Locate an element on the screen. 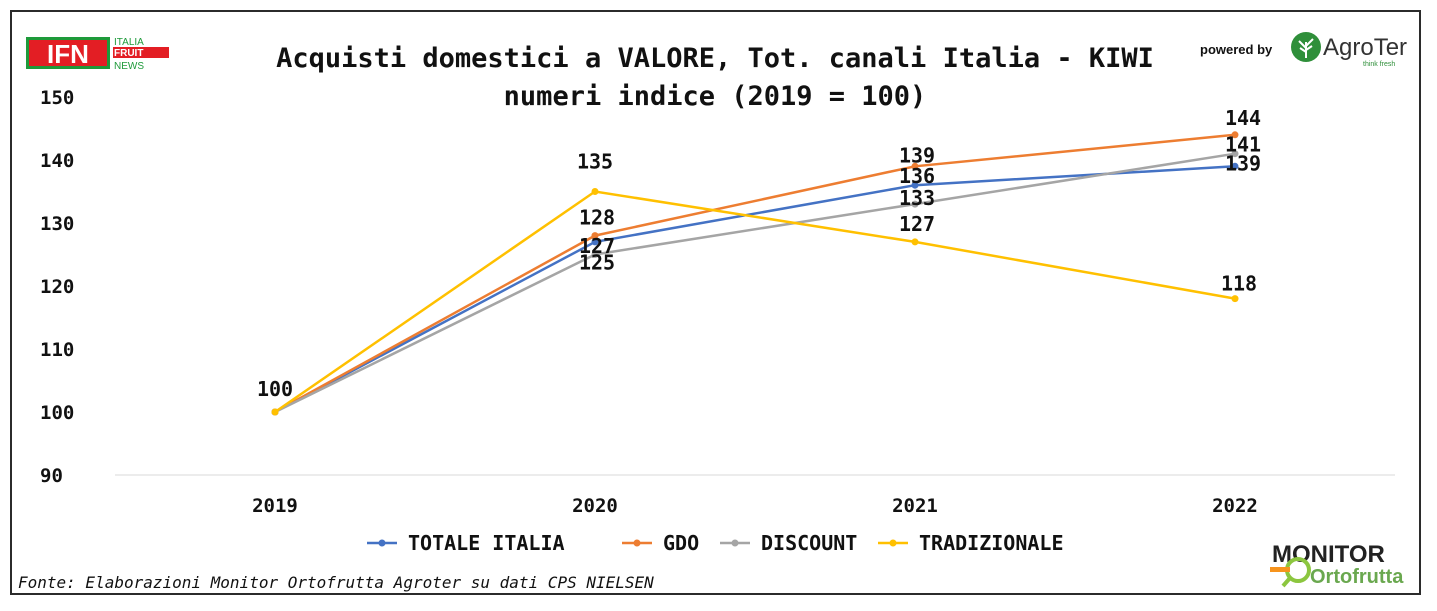  legend-label: TOTALE ITALIA is located at coordinates (486, 543).